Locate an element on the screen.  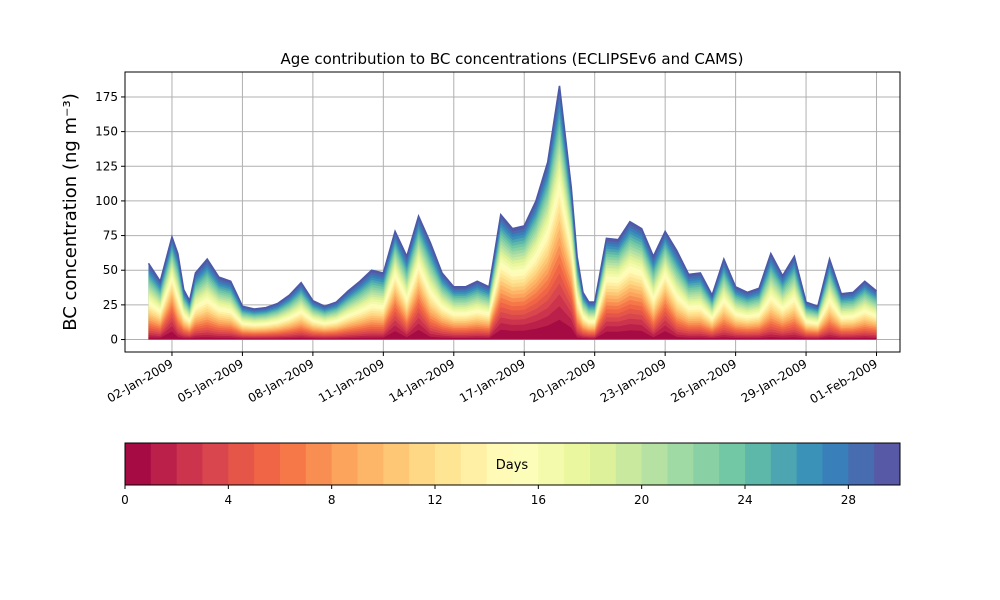
colorbar-label: Days is located at coordinates (512, 465).